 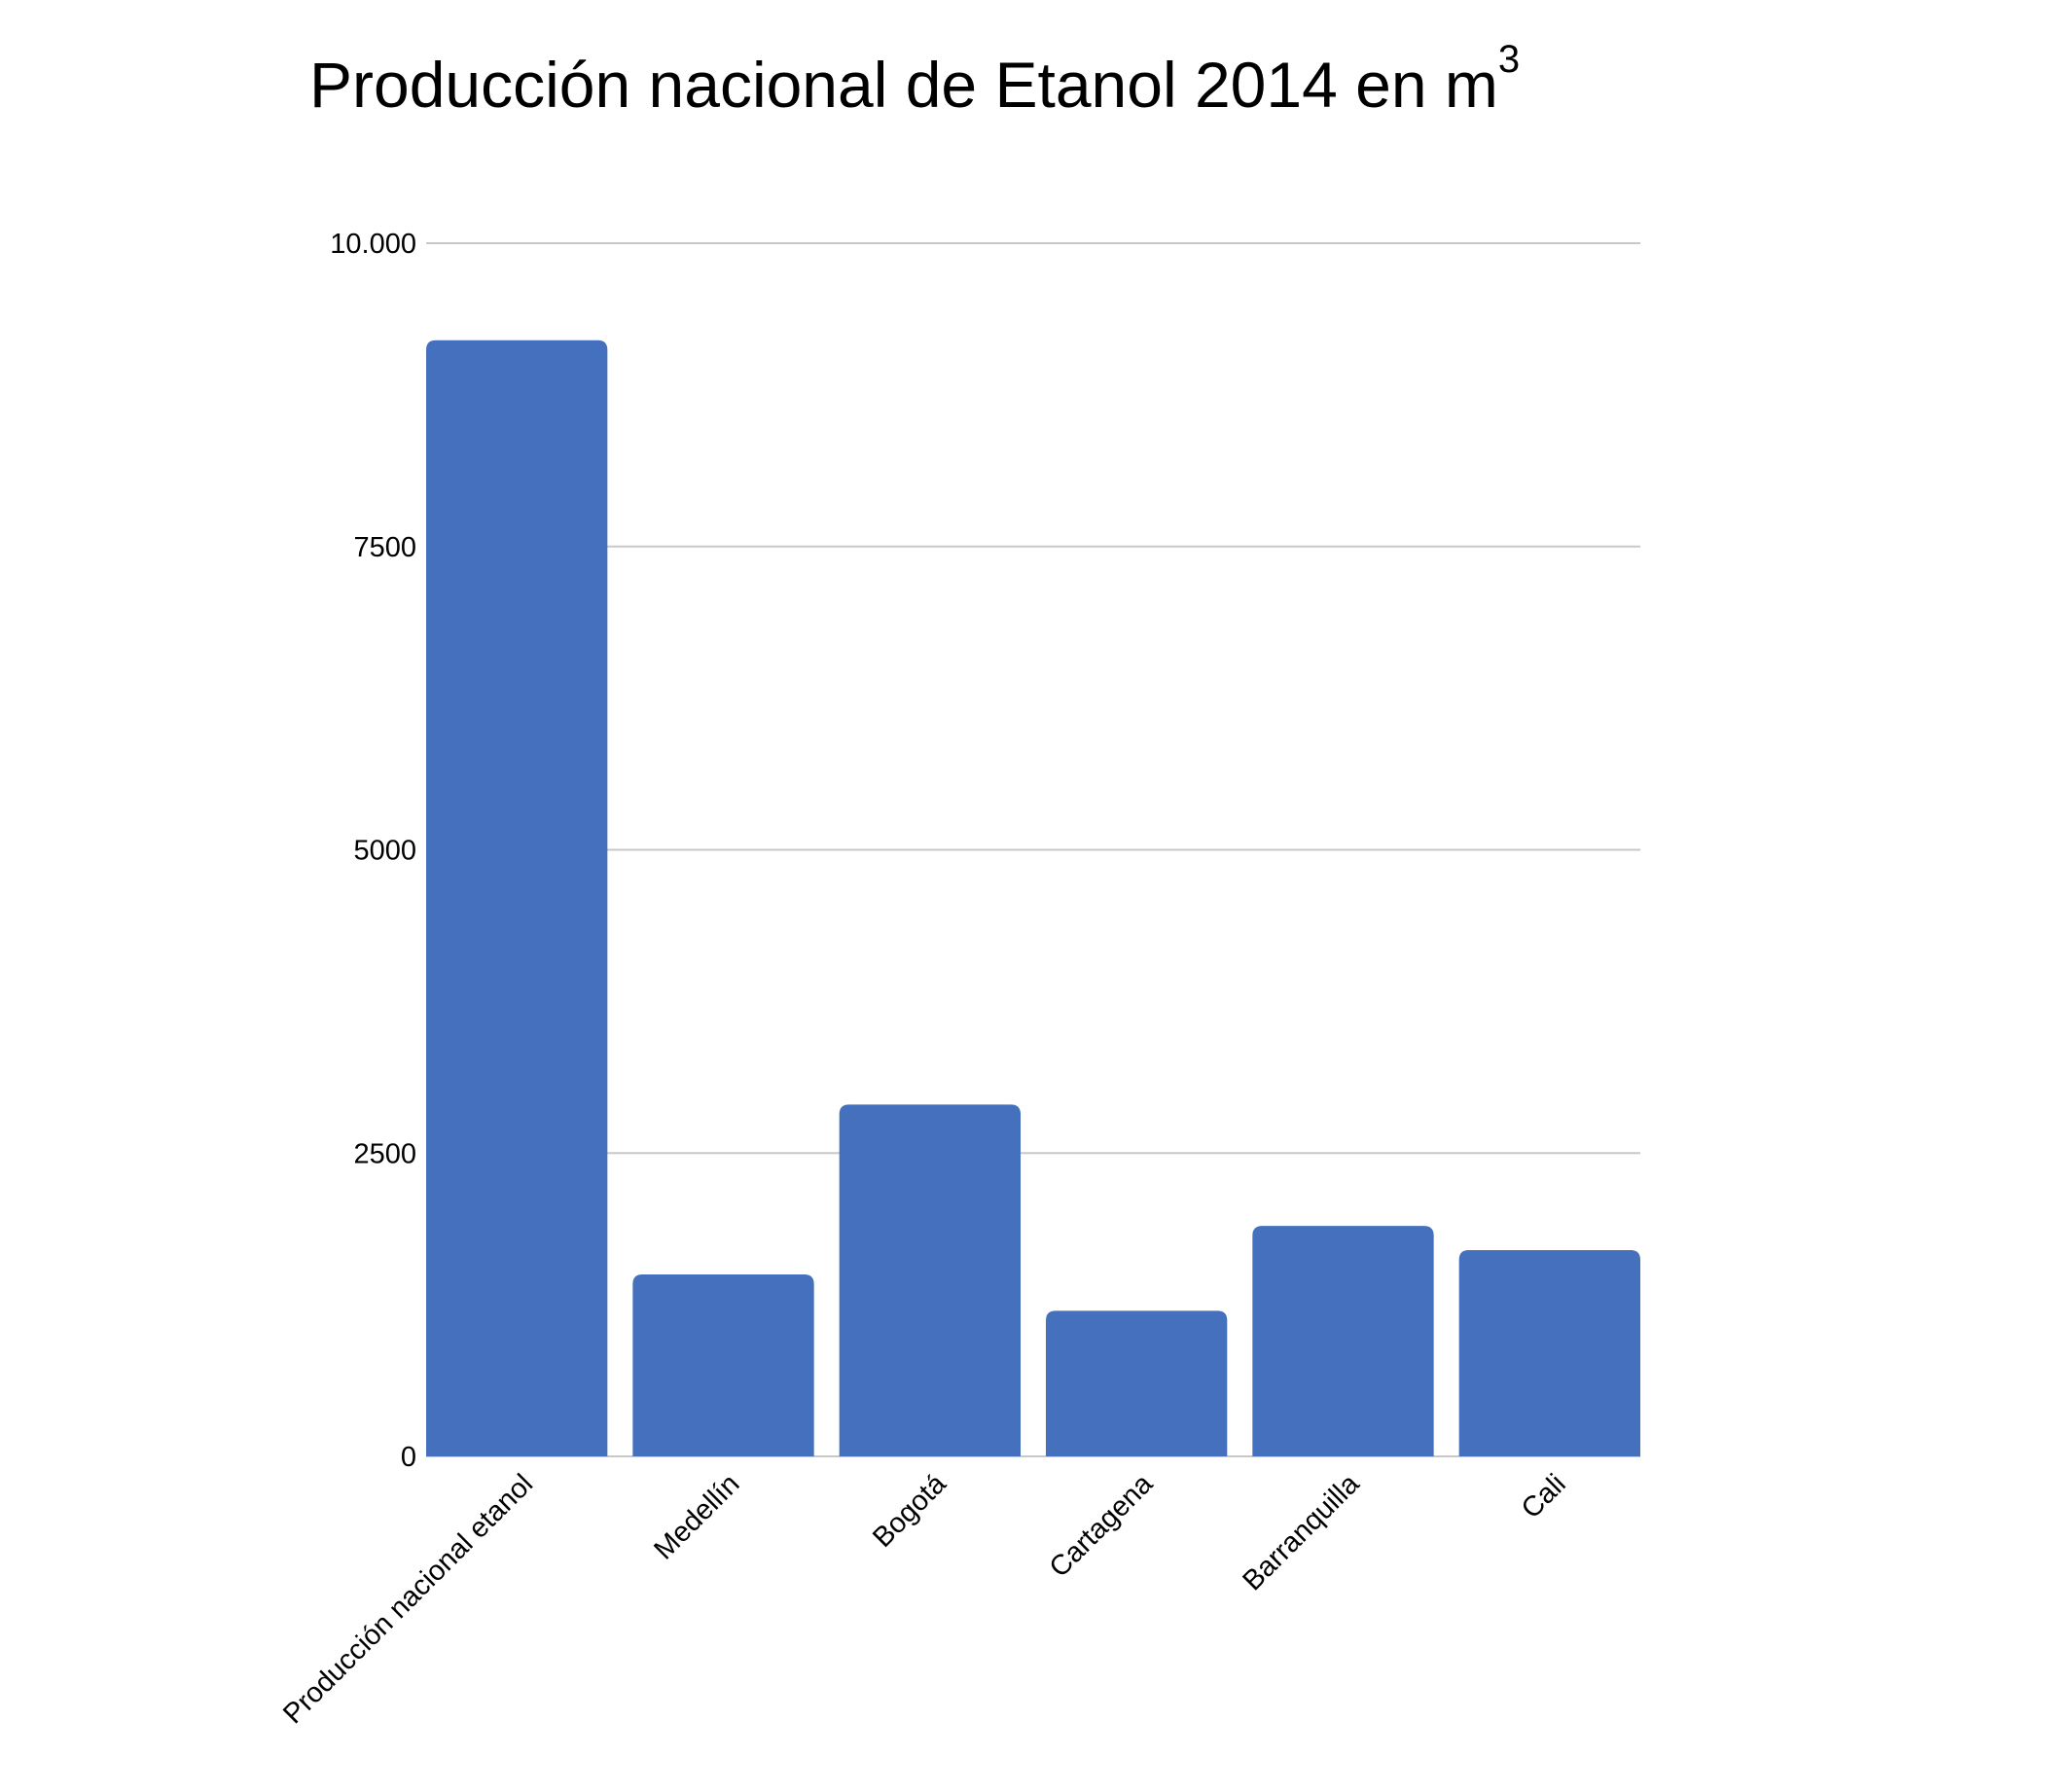 I want to click on x-tick-label: Bogotá, so click(x=909, y=1511).